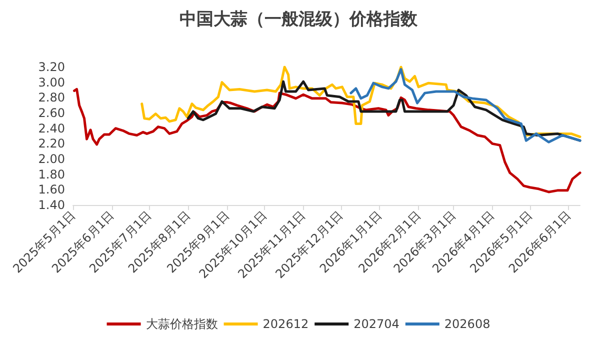 This screenshot has width=597, height=343. Describe the element at coordinates (51, 97) in the screenshot. I see `y-tick-label: 2.80` at that location.